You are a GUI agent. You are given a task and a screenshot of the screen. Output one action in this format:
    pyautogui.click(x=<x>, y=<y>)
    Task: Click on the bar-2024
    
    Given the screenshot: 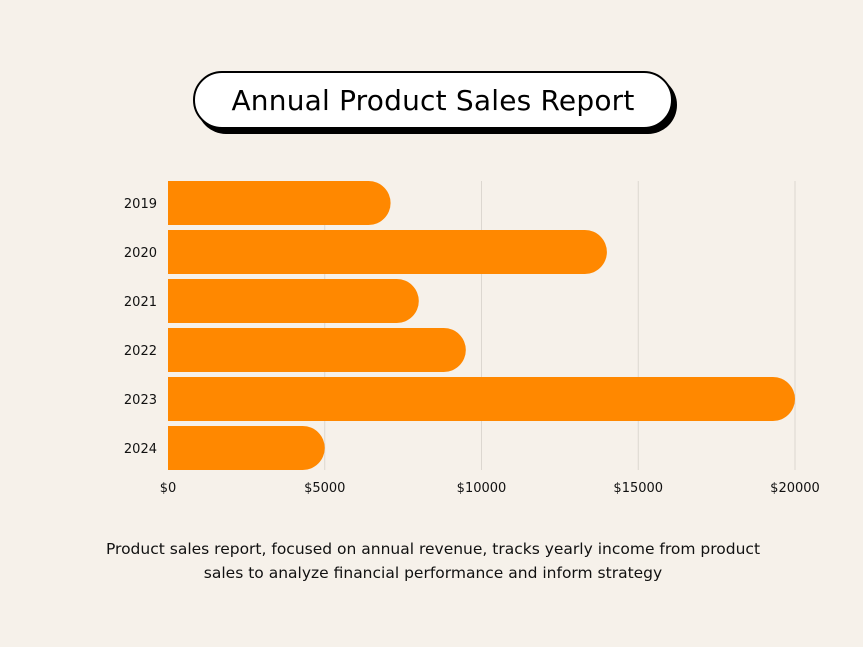 What is the action you would take?
    pyautogui.click(x=246, y=448)
    